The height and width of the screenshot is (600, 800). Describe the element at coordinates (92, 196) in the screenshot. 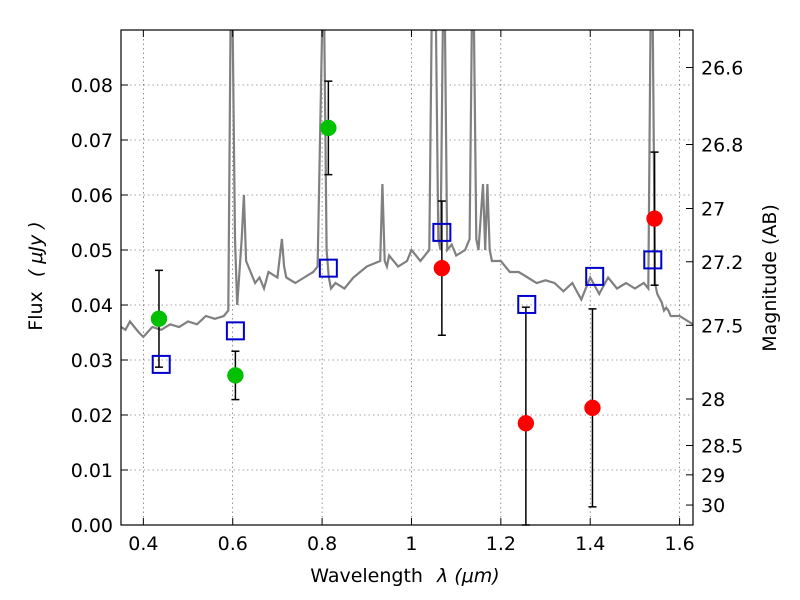

I see `y-tick-label: 0.06` at that location.